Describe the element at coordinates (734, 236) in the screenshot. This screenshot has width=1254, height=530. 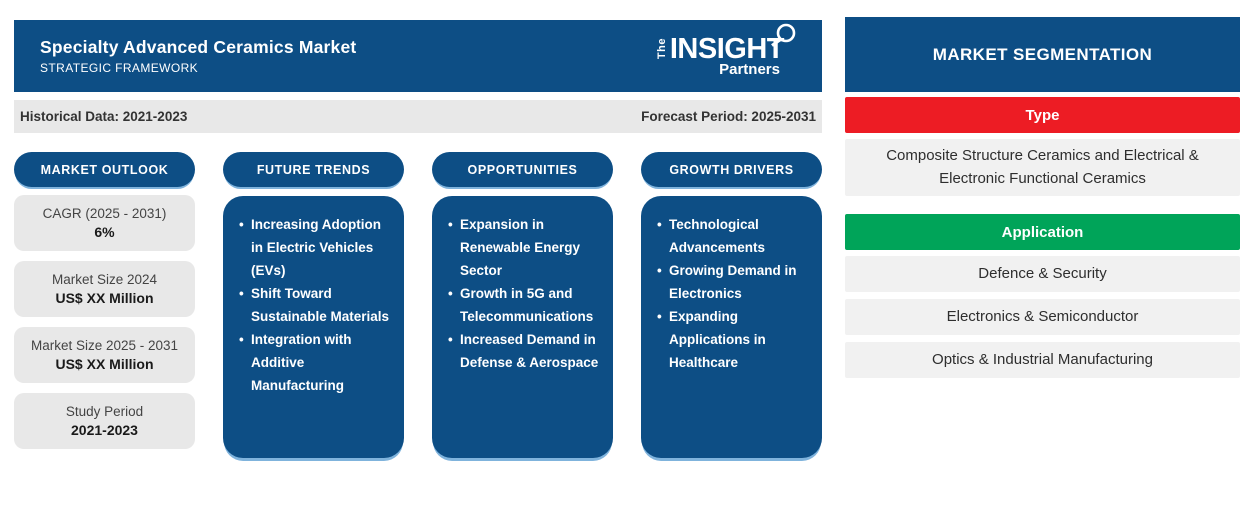
I see `bullet-item: Technological Advancements` at that location.